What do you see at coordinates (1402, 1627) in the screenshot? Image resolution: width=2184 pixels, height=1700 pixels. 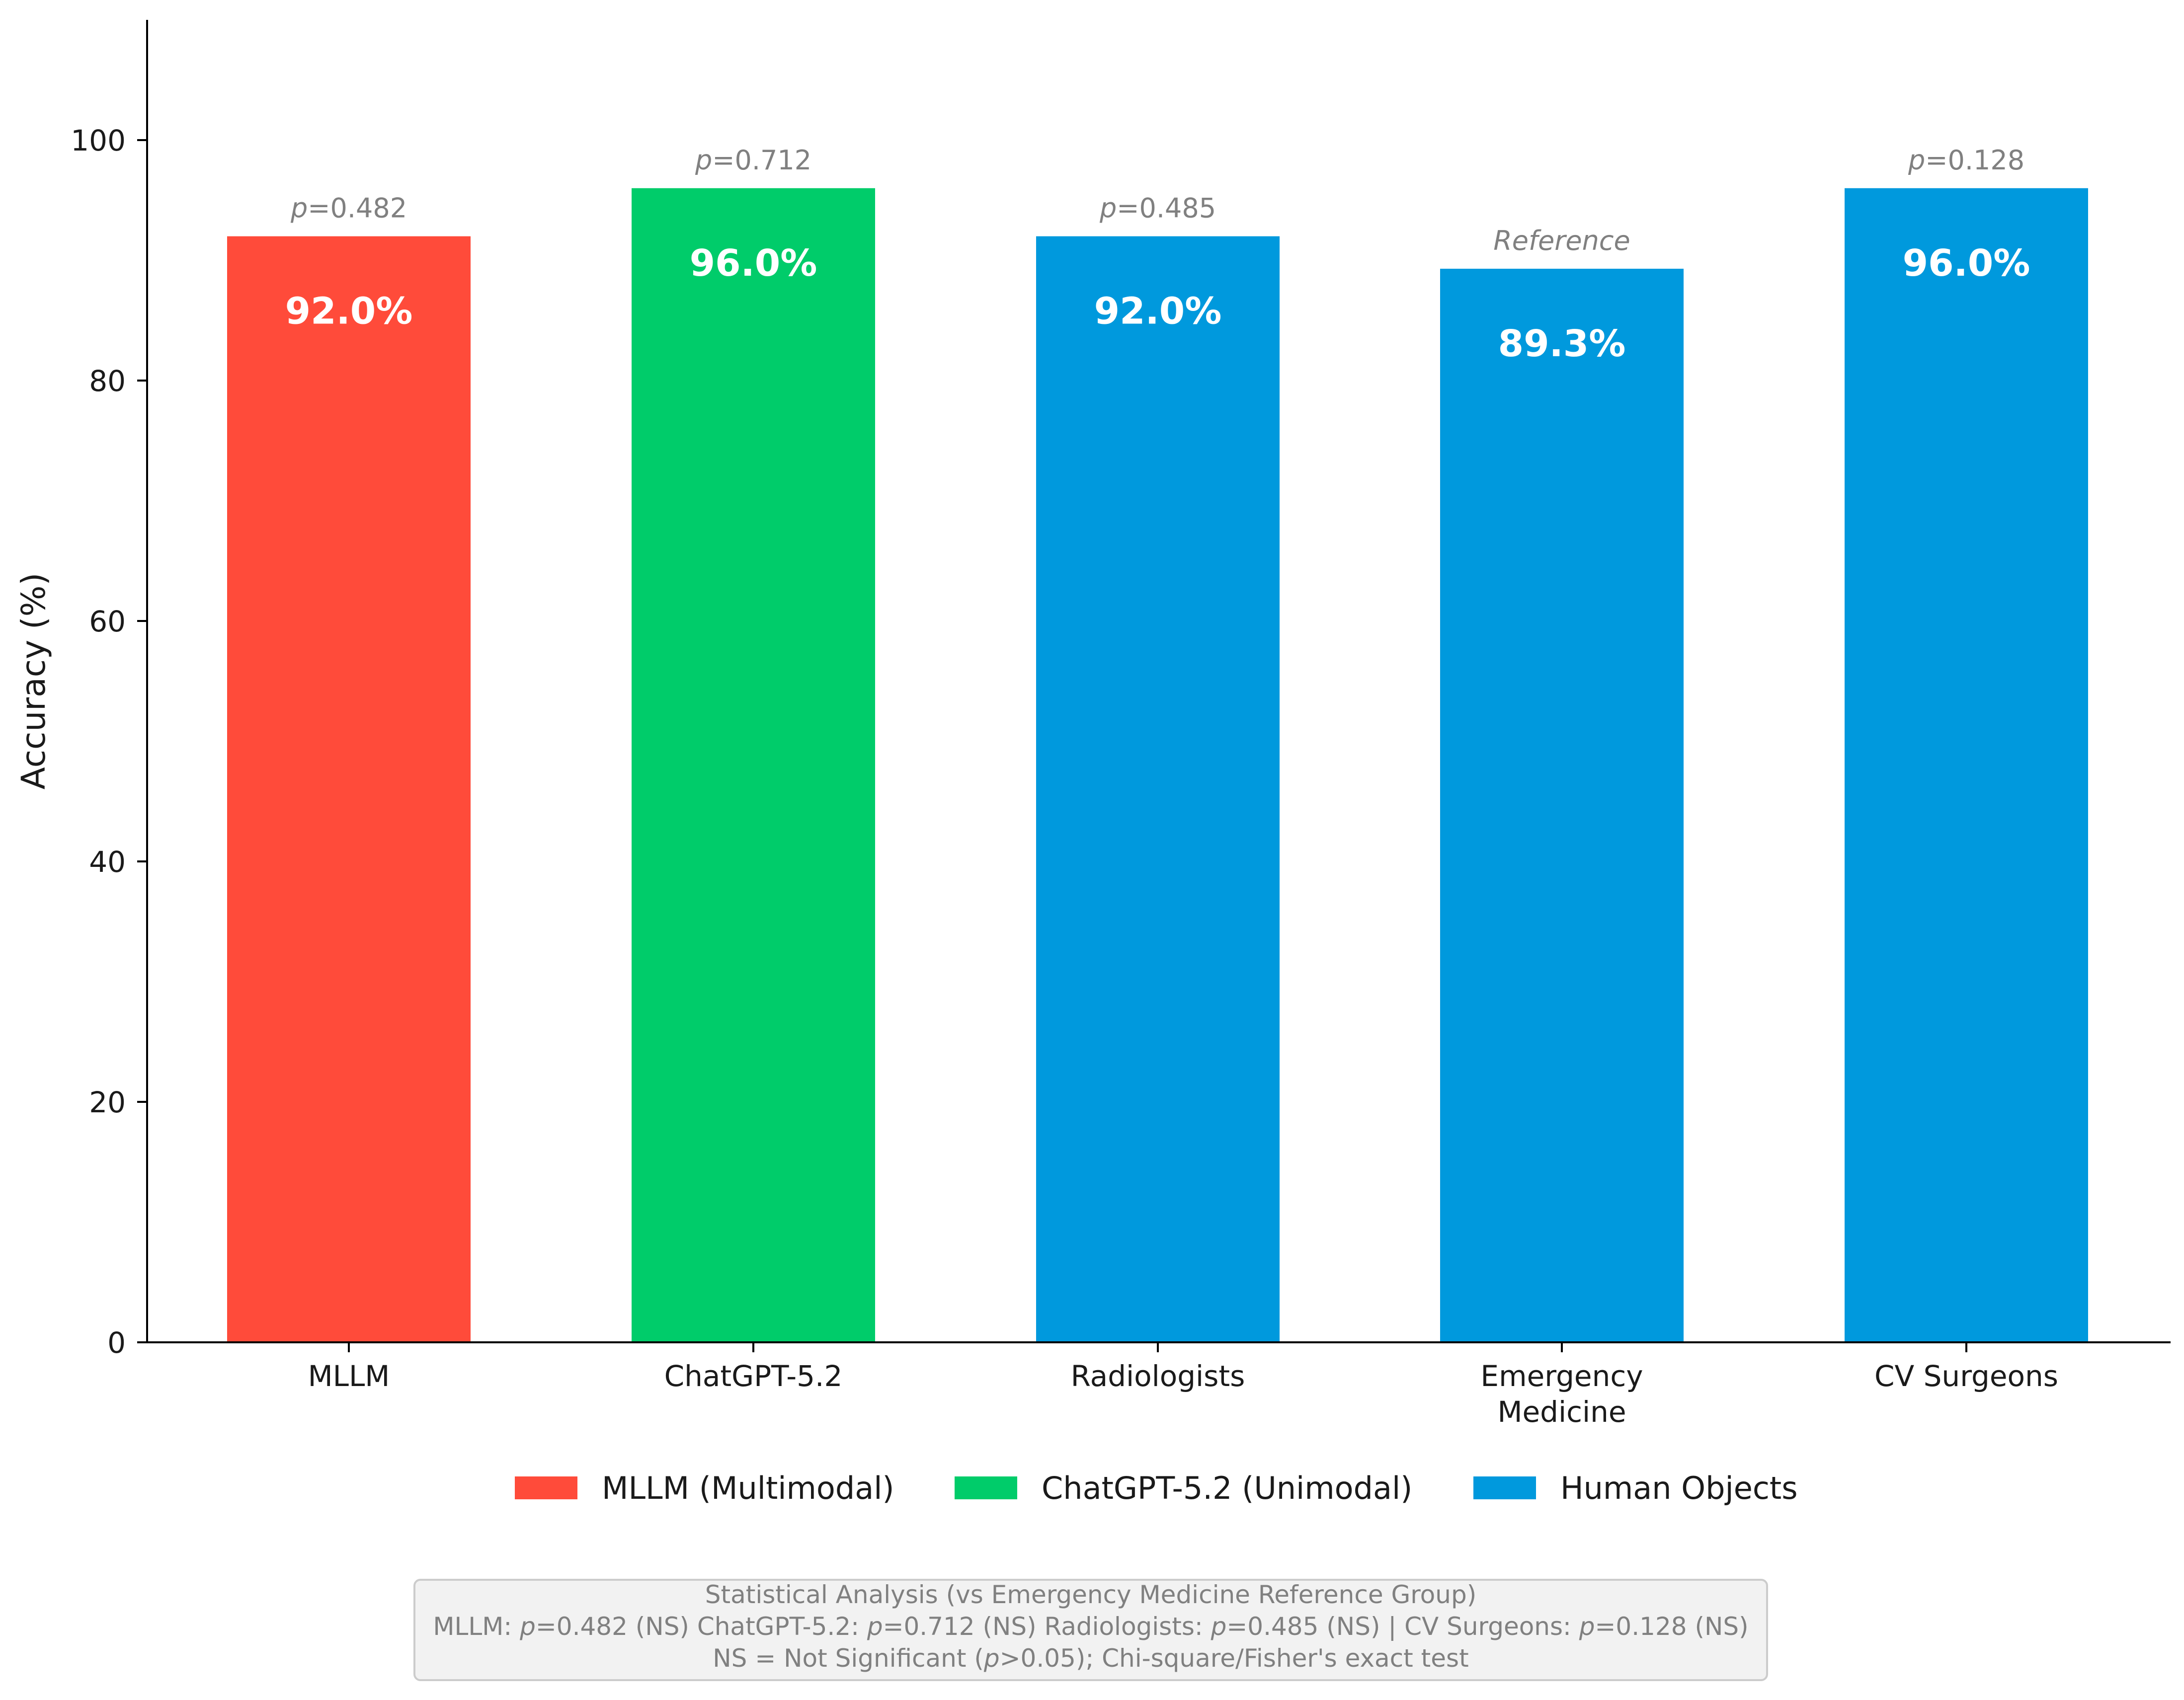 I see `stats-segment: =0.485 (NS) | CV Surgeons:` at bounding box center [1402, 1627].